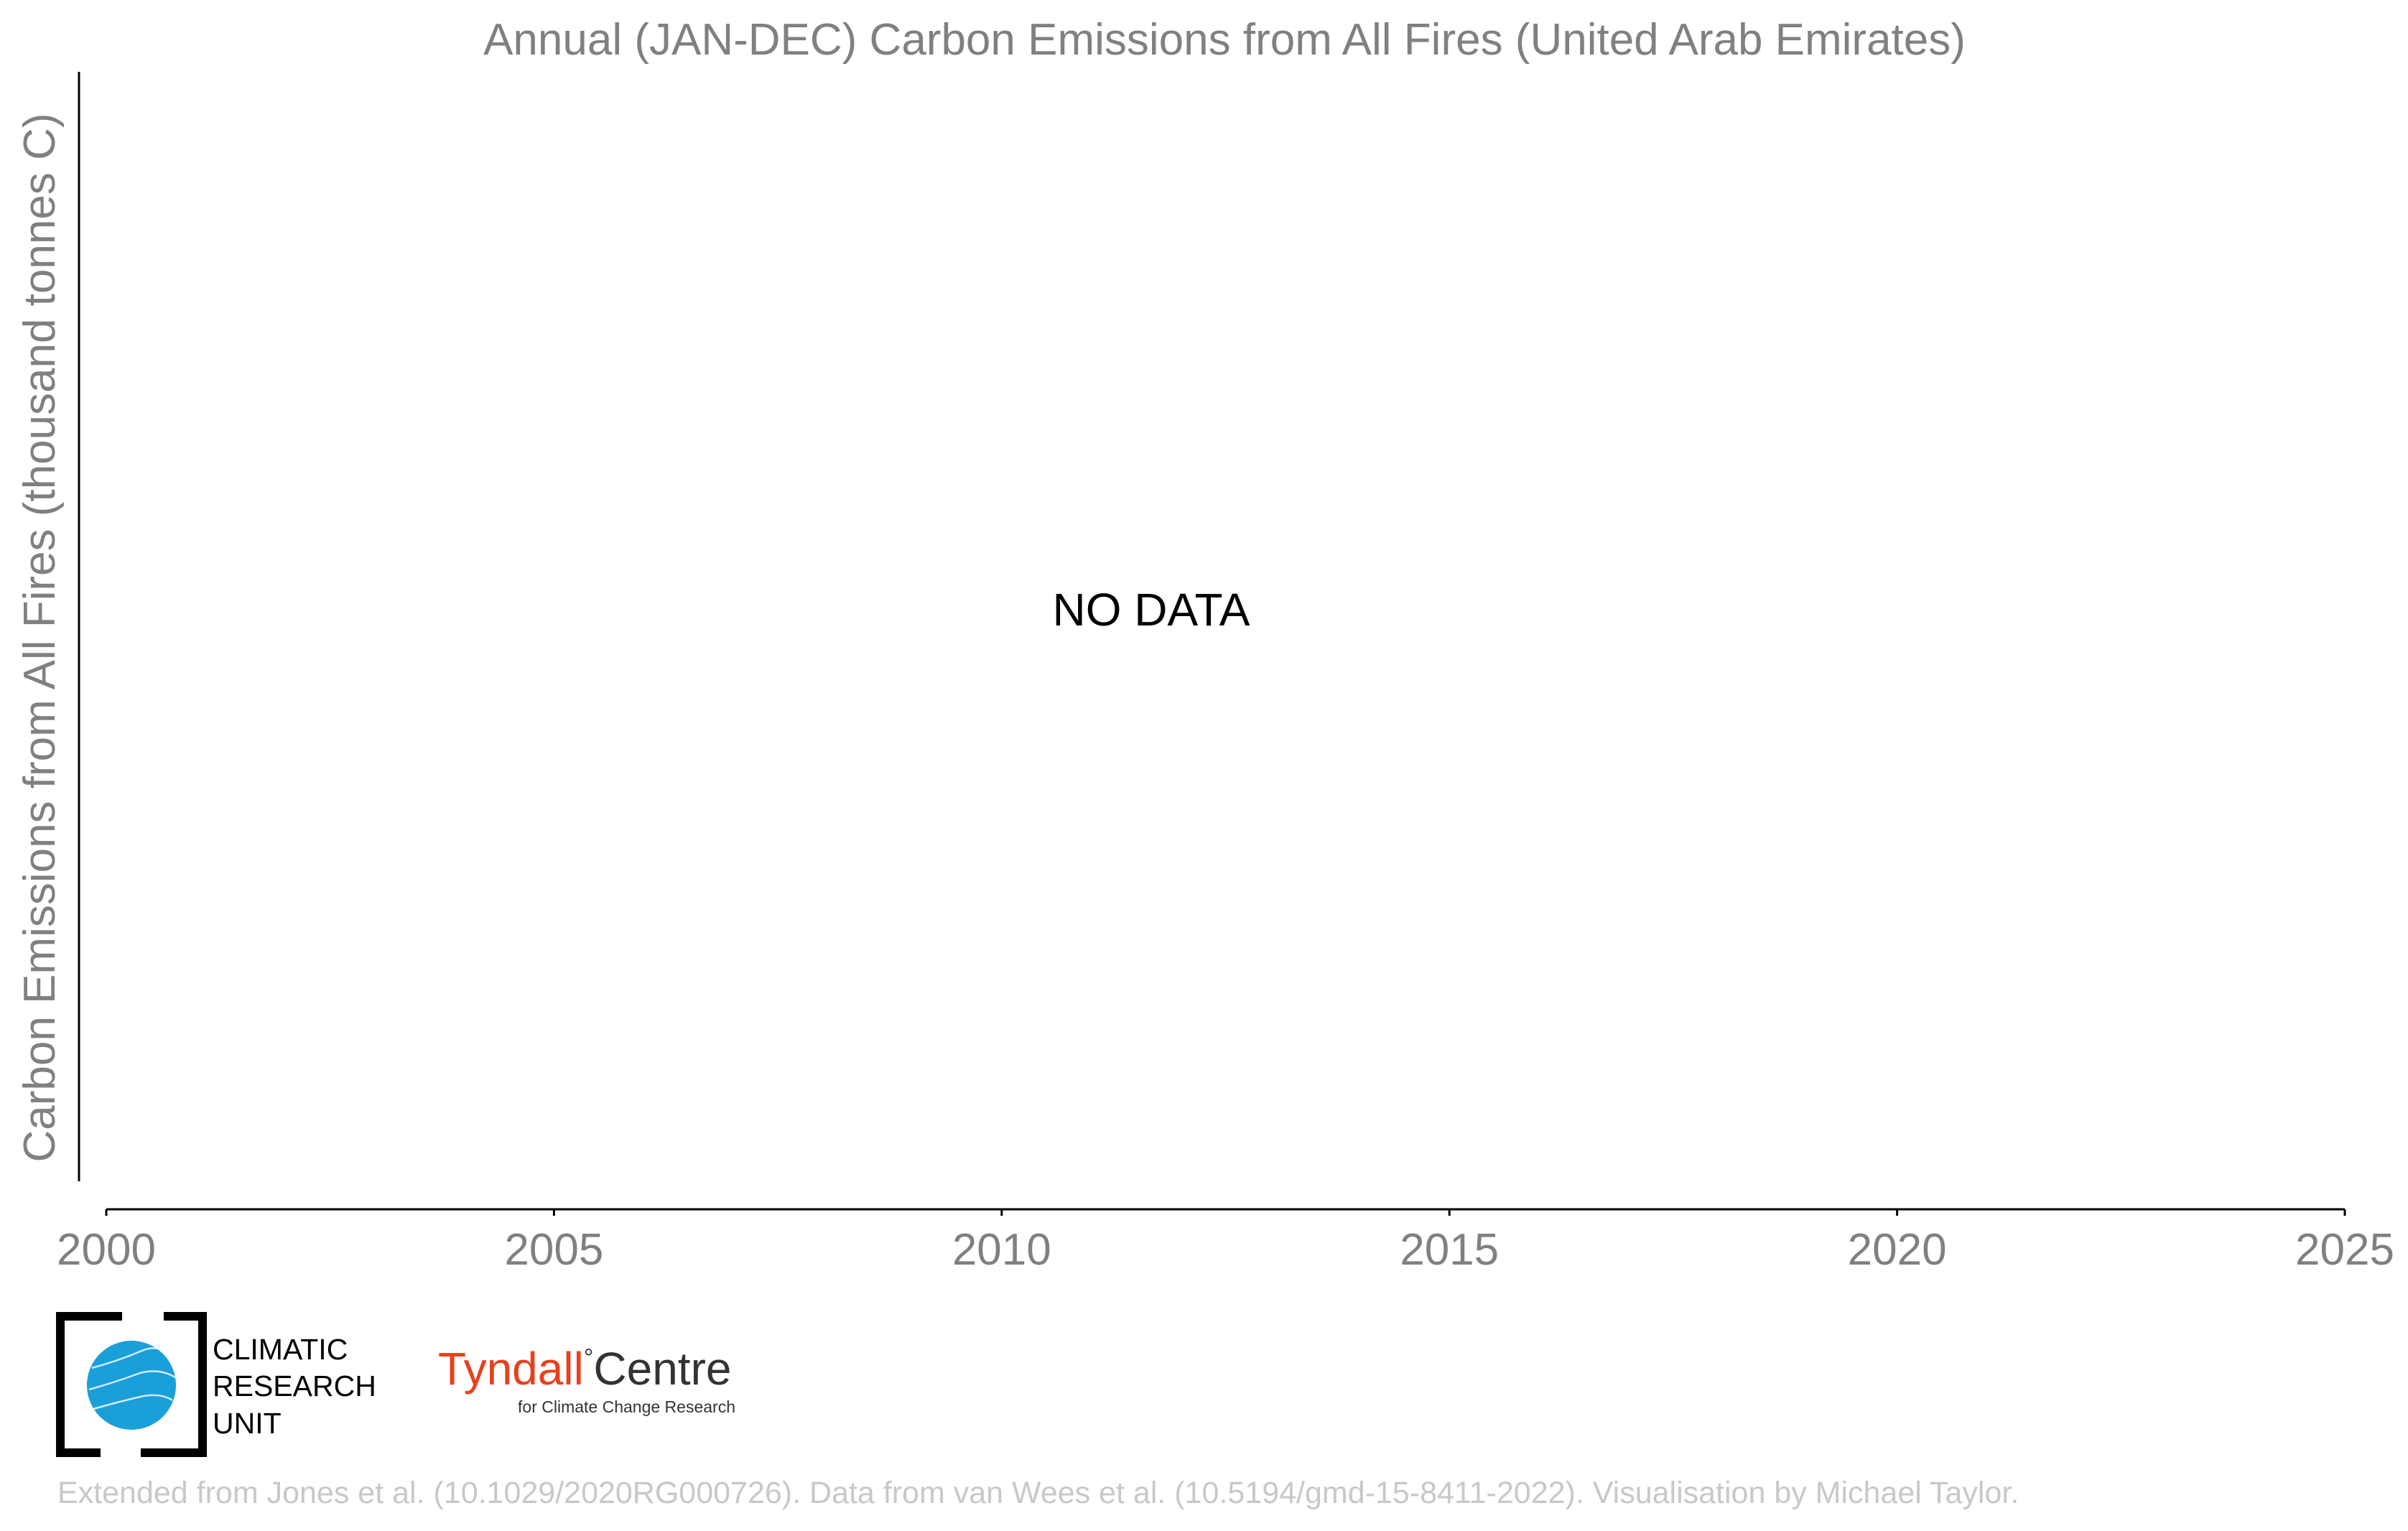 The width and height of the screenshot is (2408, 1531). I want to click on no-data-annotation: NO DATA, so click(1151, 610).